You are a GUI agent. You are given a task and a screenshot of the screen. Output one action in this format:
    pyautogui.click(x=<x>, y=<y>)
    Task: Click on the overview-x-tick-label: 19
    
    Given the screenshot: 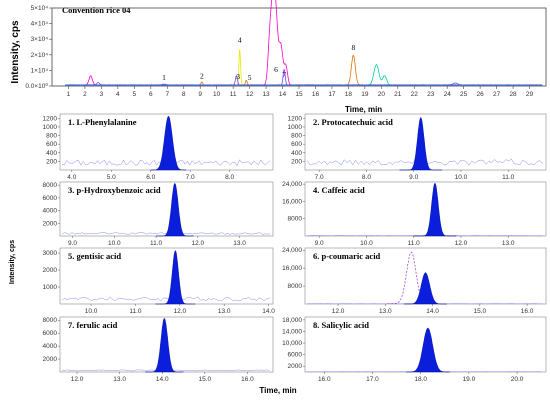 What is the action you would take?
    pyautogui.click(x=365, y=94)
    